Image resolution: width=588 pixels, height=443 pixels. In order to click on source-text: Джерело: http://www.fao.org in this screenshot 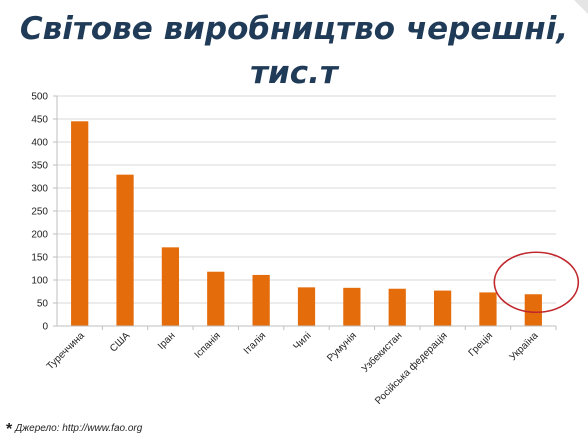, I will do `click(79, 428)`.